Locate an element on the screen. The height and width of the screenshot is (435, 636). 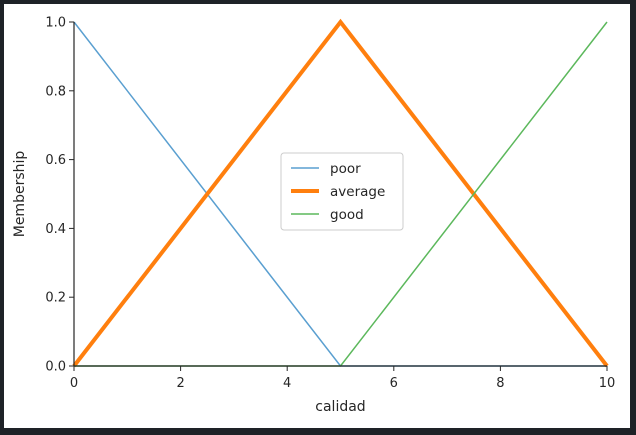
legend-item-average: average is located at coordinates (338, 192).